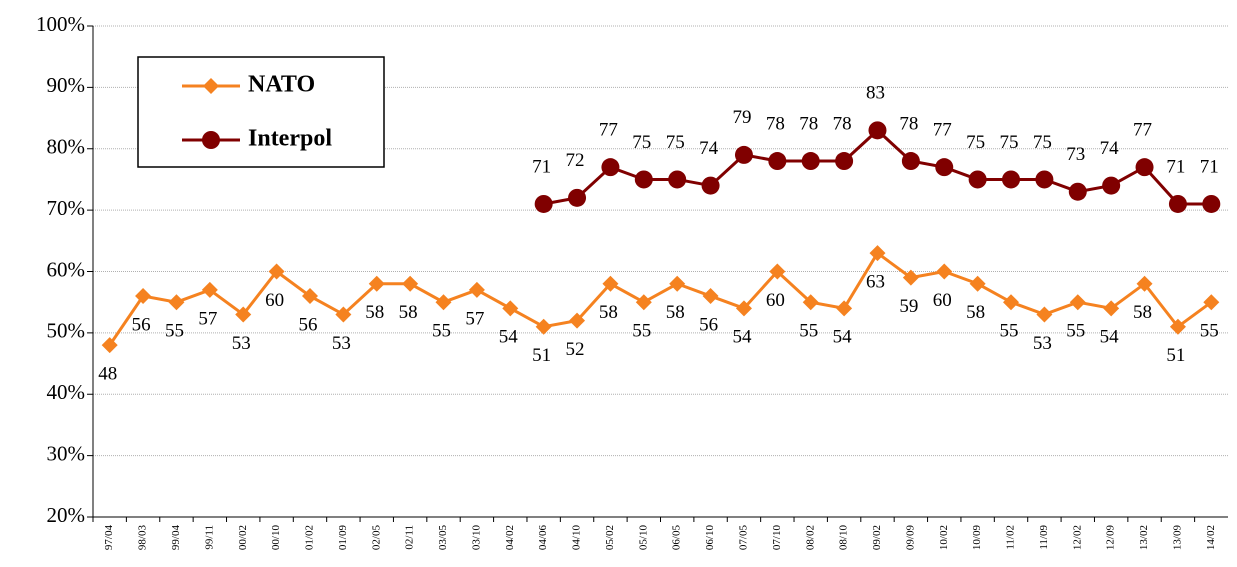 This screenshot has height=567, width=1237. I want to click on x-tick-label: 98/03, so click(143, 538).